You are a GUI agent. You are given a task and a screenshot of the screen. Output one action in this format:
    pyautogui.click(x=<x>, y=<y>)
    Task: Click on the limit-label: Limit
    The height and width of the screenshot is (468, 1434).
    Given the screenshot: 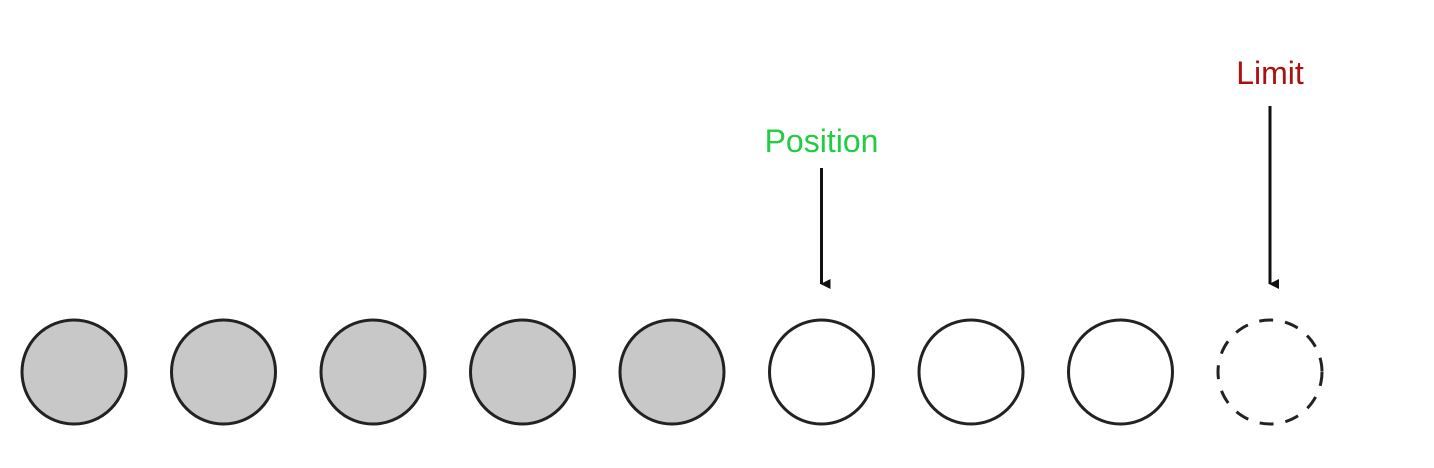 What is the action you would take?
    pyautogui.click(x=1270, y=73)
    